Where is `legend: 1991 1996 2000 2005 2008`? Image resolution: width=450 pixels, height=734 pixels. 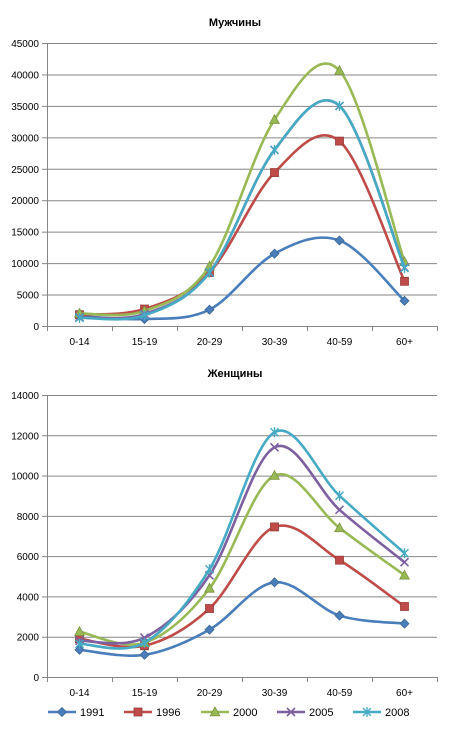 legend: 1991 1996 2000 2005 2008 is located at coordinates (228, 712).